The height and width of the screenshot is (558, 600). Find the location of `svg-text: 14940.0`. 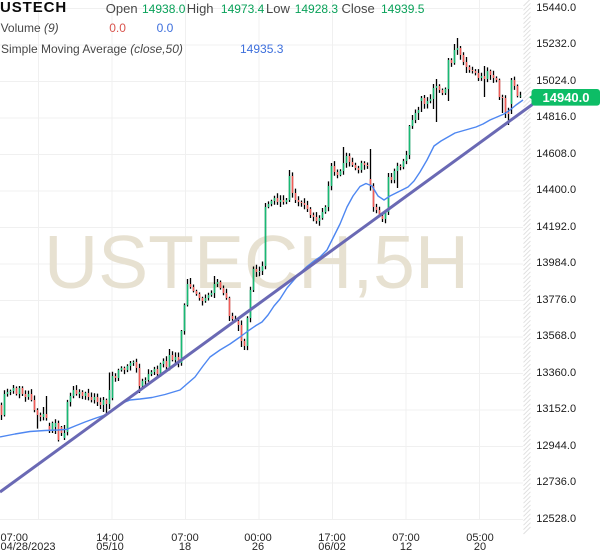

svg-text: 14940.0 is located at coordinates (566, 97).